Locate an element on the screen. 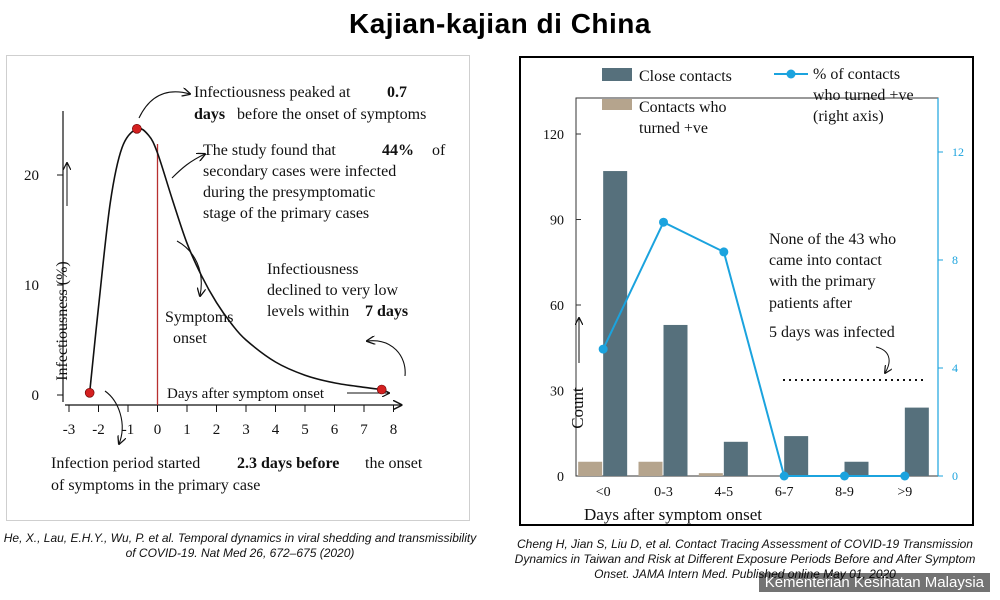 The width and height of the screenshot is (1000, 600). y-tick-label: 30 is located at coordinates (557, 392).